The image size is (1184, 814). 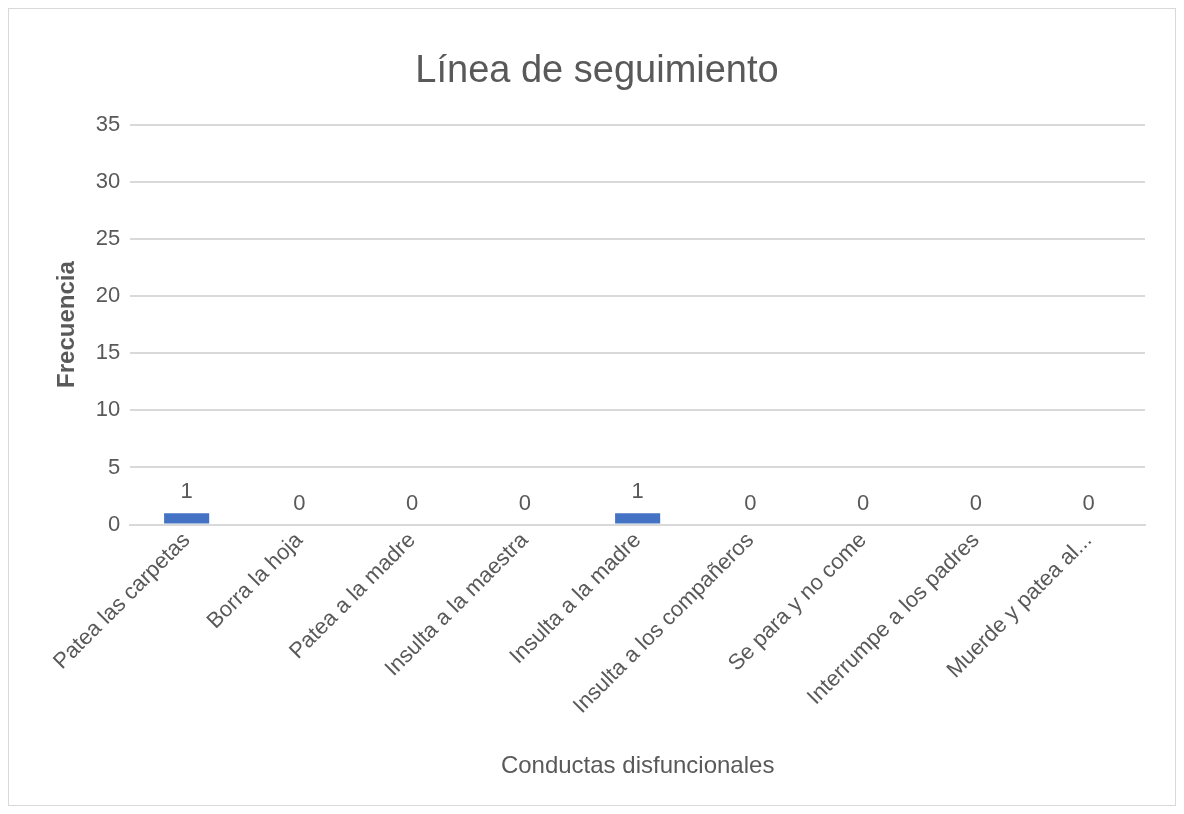 What do you see at coordinates (637, 765) in the screenshot?
I see `x-axis-title: Conductas disfuncionales` at bounding box center [637, 765].